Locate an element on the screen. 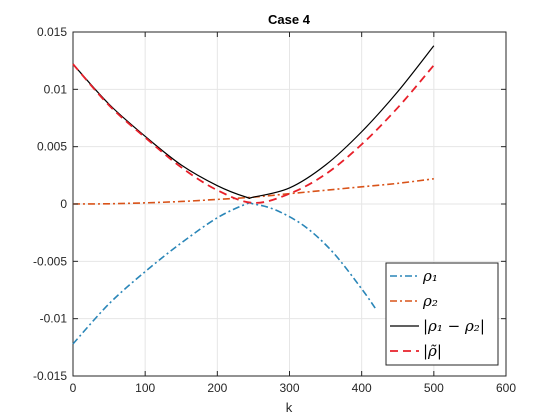  x-axis-label: k is located at coordinates (289, 407).